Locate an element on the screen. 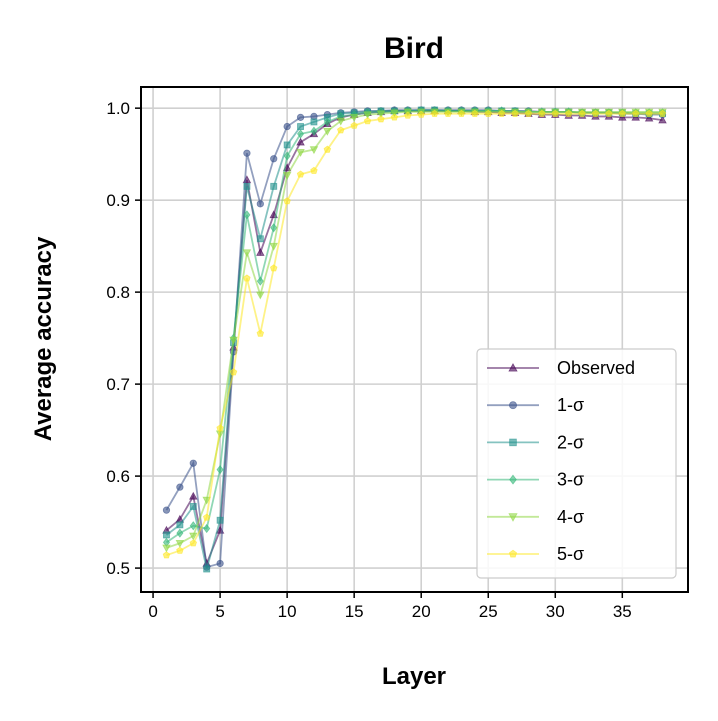 The image size is (718, 721). legend-label: 3-σ is located at coordinates (570, 480).